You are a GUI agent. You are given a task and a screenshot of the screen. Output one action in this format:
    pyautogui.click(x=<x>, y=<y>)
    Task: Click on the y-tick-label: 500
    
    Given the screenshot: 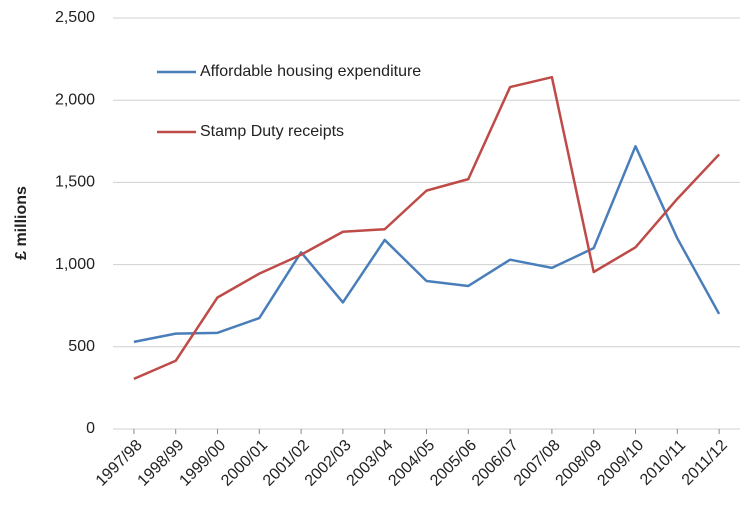 What is the action you would take?
    pyautogui.click(x=81, y=346)
    